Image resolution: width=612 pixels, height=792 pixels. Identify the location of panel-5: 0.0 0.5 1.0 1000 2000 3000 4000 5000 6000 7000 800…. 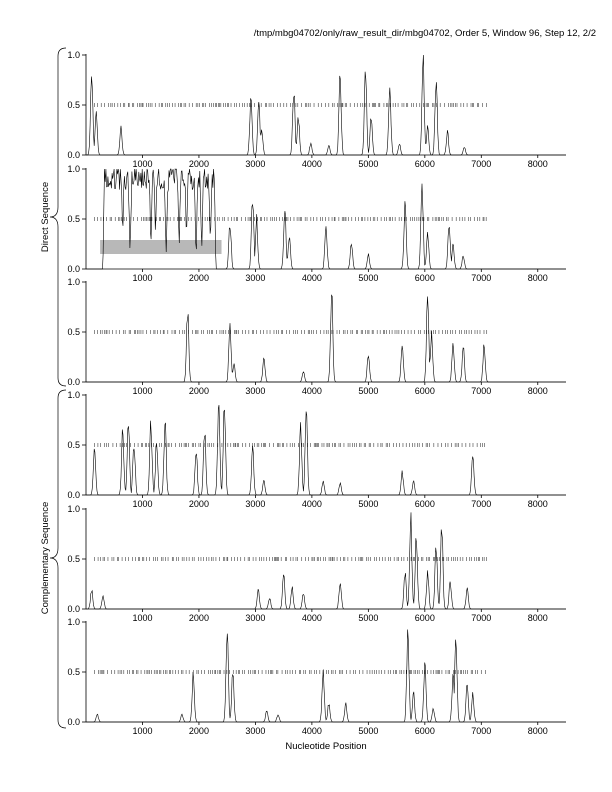
(316, 563).